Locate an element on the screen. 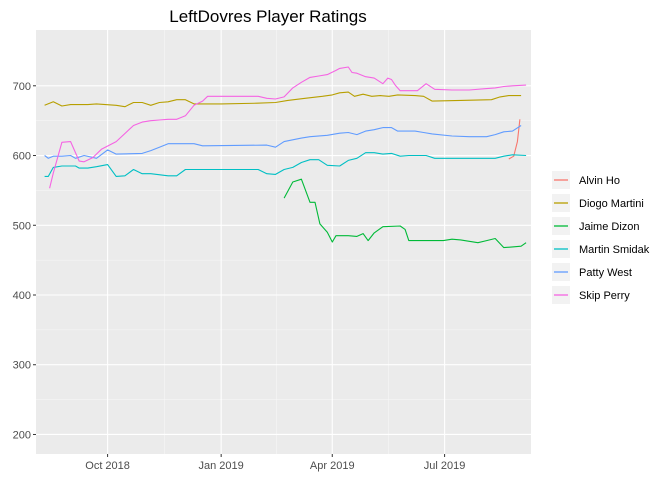  series-line-patty-west is located at coordinates (283, 142).